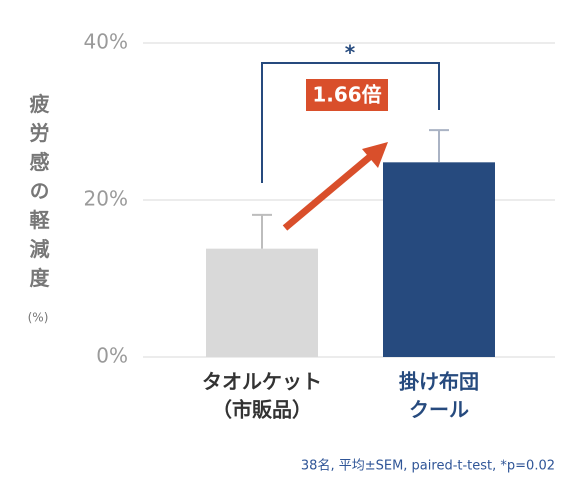 Image resolution: width=576 pixels, height=492 pixels. Describe the element at coordinates (439, 410) in the screenshot. I see `x-tick-label: クール` at that location.